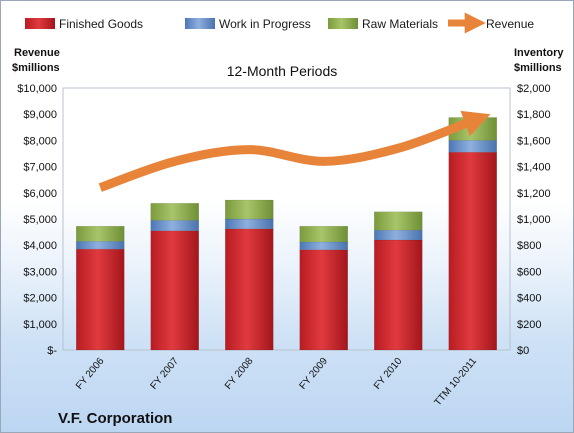 This screenshot has width=574, height=433. Describe the element at coordinates (534, 194) in the screenshot. I see `right-tick-label: $1,200` at that location.